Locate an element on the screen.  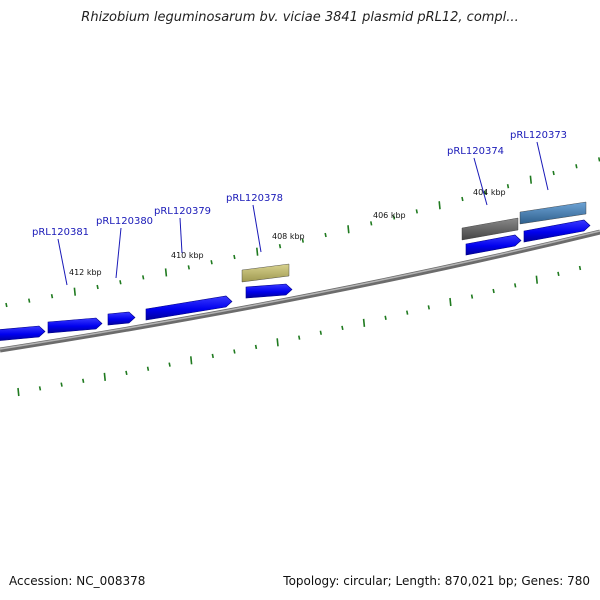
gene-features is located at coordinates (414, 242).